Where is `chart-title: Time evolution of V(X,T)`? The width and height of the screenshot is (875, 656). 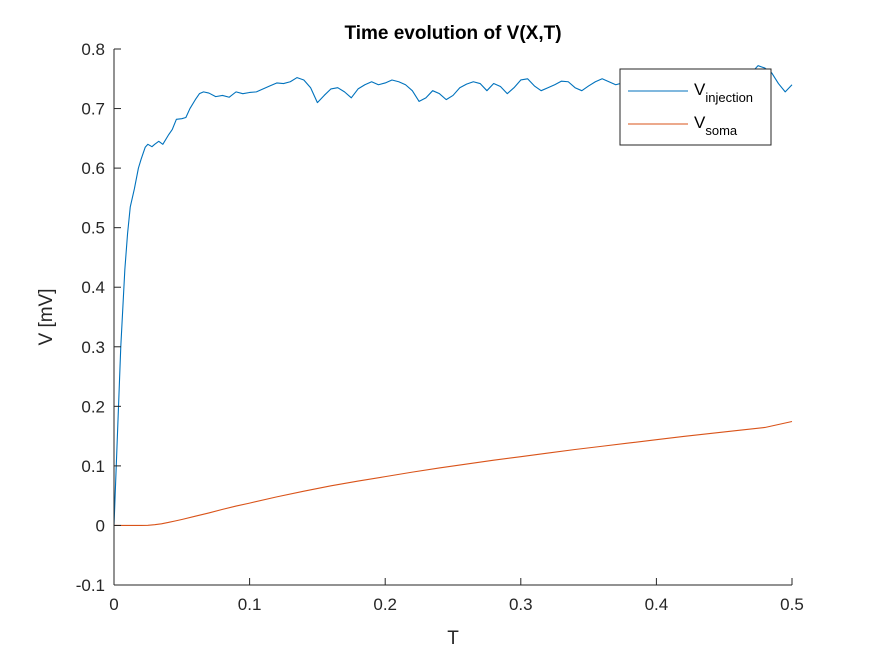
chart-title: Time evolution of V(X,T) is located at coordinates (452, 33).